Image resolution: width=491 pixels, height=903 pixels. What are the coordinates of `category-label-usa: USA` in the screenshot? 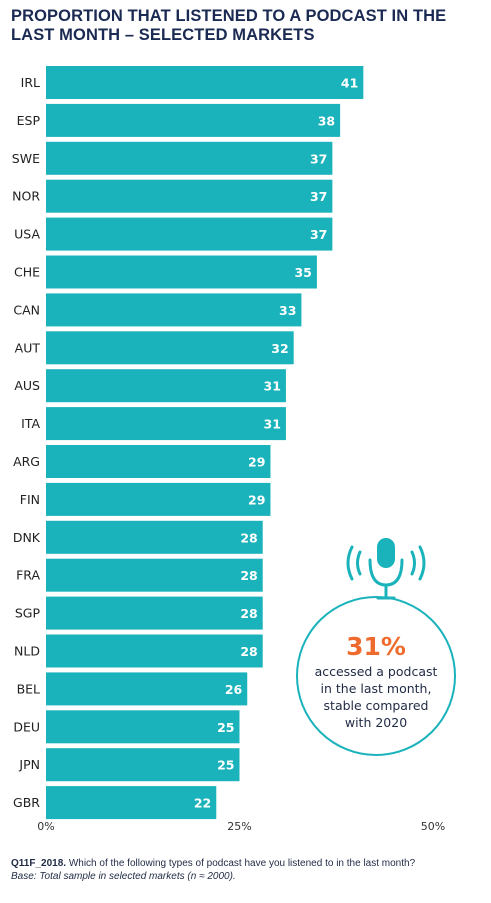 It's located at (27, 234).